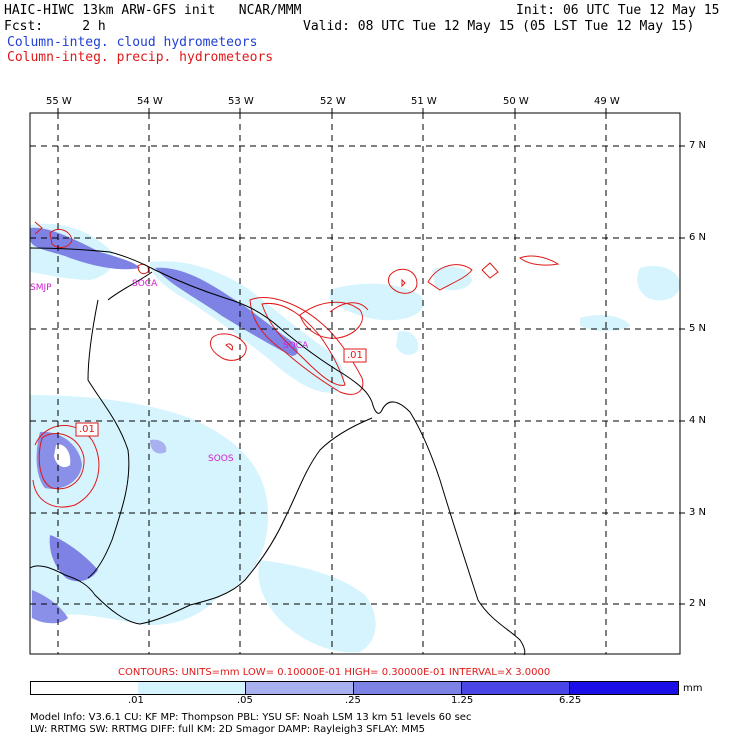  What do you see at coordinates (241, 101) in the screenshot?
I see `lon-label-53w: 53 W` at bounding box center [241, 101].